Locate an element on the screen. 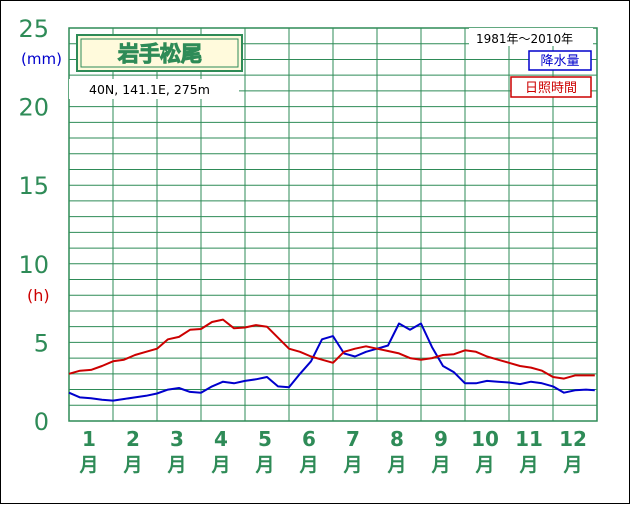  legend-sun-label: 日照時間 is located at coordinates (551, 88).